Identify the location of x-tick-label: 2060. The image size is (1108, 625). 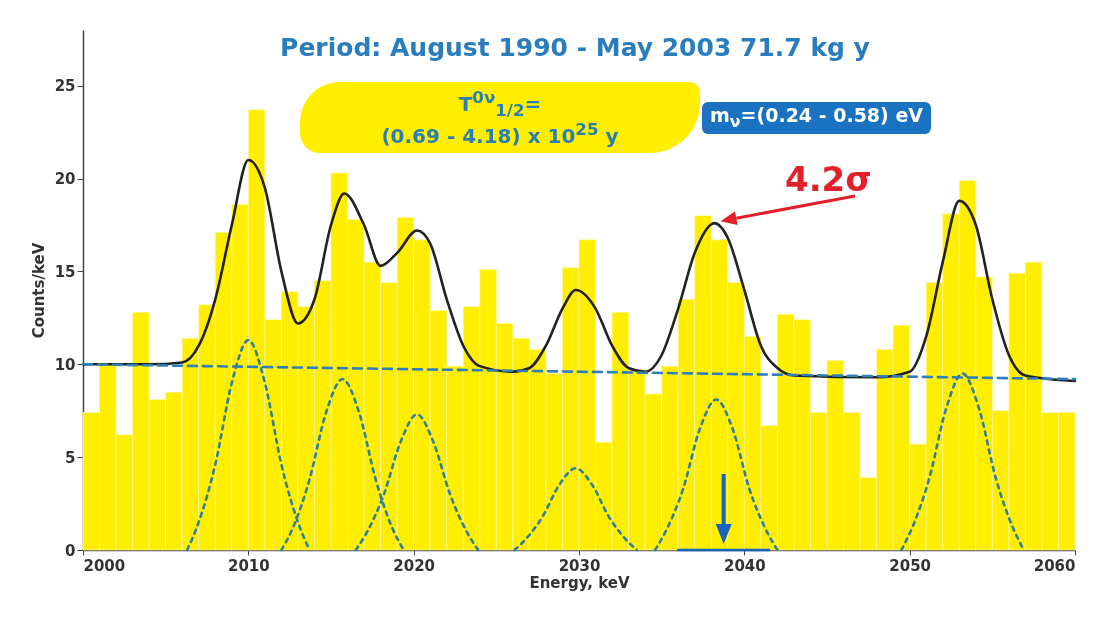
(1054, 565).